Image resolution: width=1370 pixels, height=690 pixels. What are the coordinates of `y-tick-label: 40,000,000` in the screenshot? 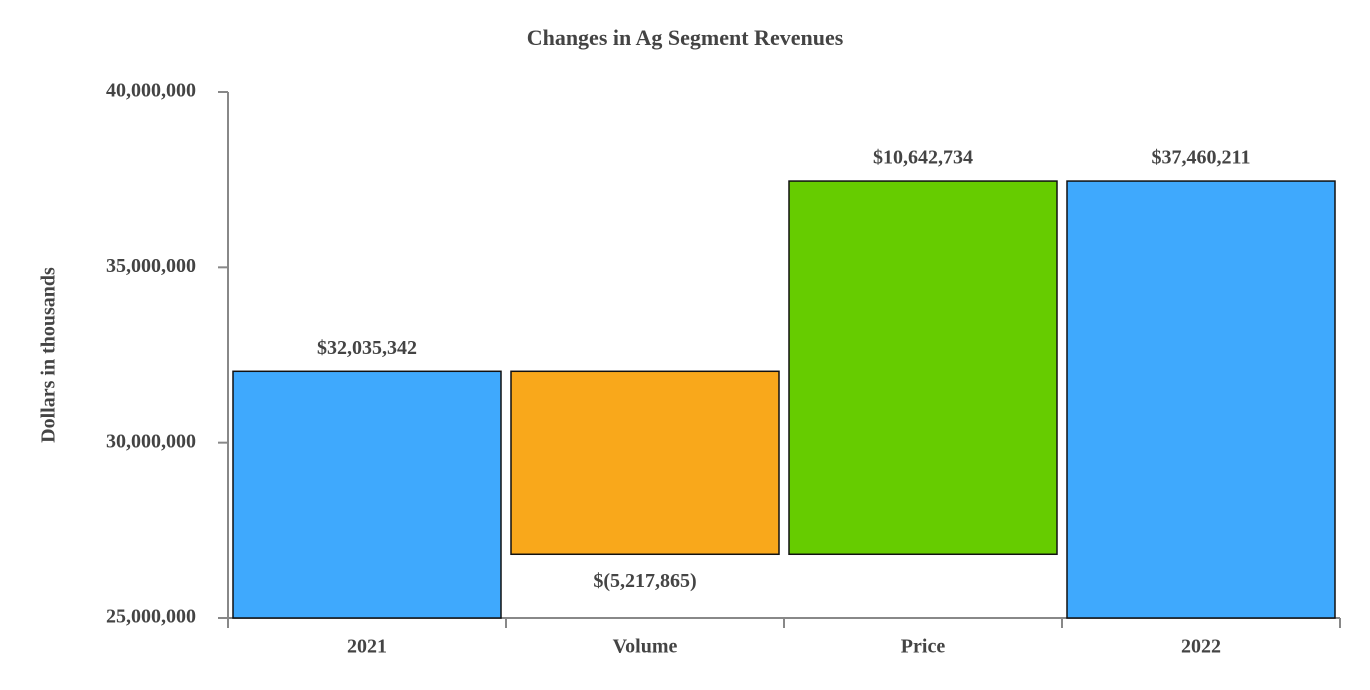 It's located at (151, 91).